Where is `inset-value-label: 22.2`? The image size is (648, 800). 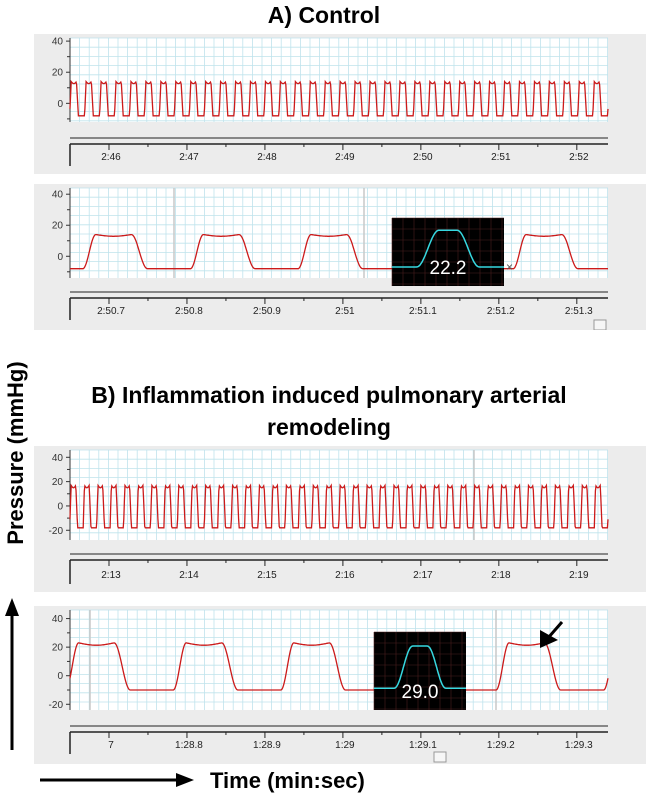 inset-value-label: 22.2 is located at coordinates (448, 268).